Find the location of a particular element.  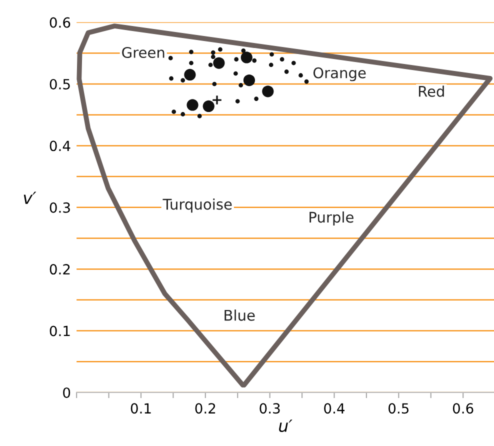

annotation: Turquoise is located at coordinates (197, 205).